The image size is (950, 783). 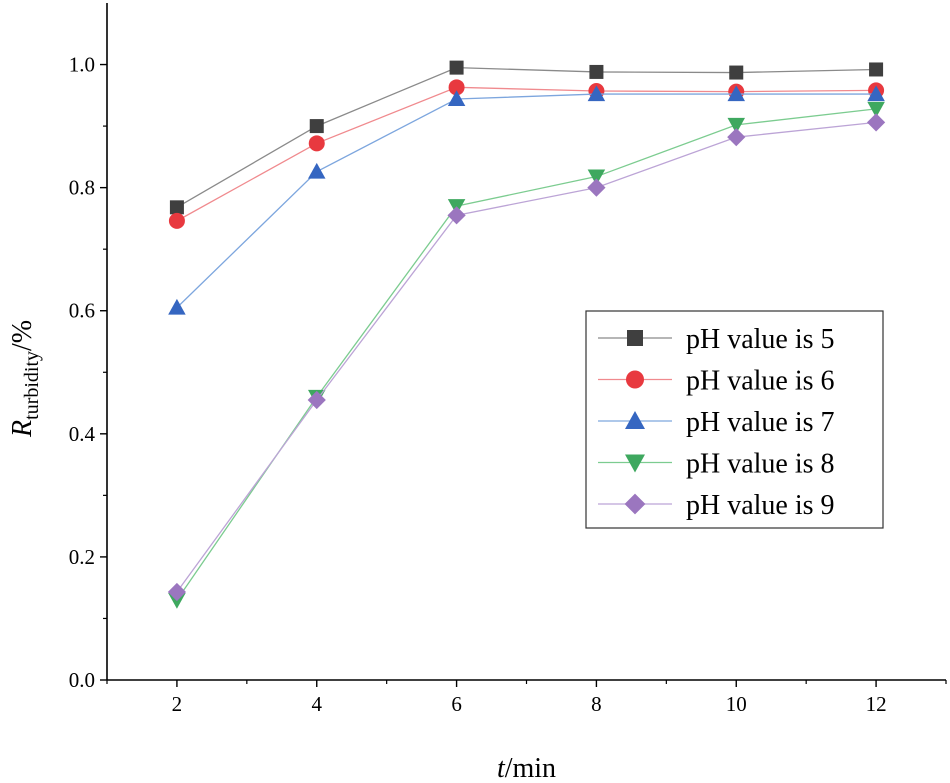 I want to click on y-axis-title-subscript: turbidity, so click(x=32, y=385).